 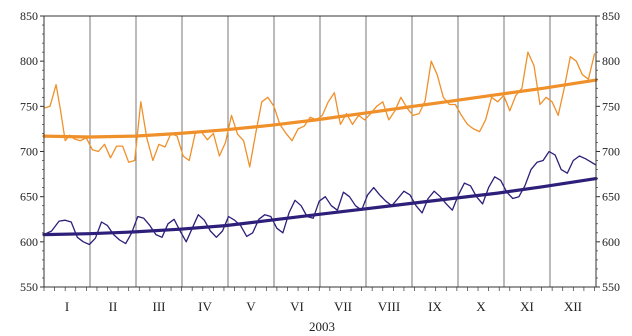 I want to click on x-axis-label: 2003, so click(x=322, y=326).